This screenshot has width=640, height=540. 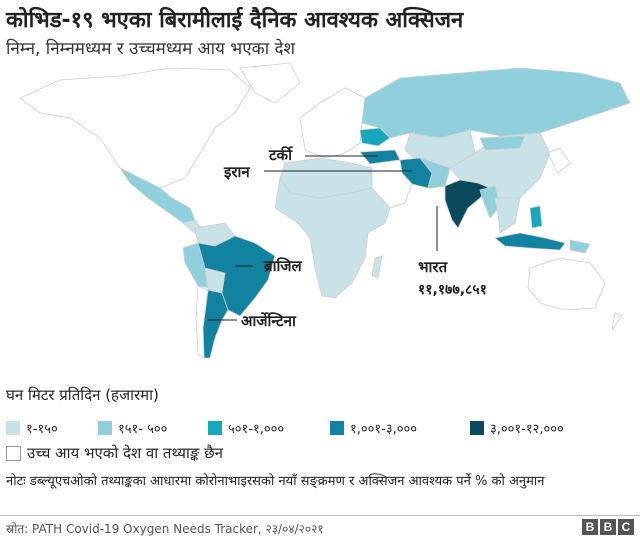 What do you see at coordinates (536, 217) in the screenshot?
I see `philippines` at bounding box center [536, 217].